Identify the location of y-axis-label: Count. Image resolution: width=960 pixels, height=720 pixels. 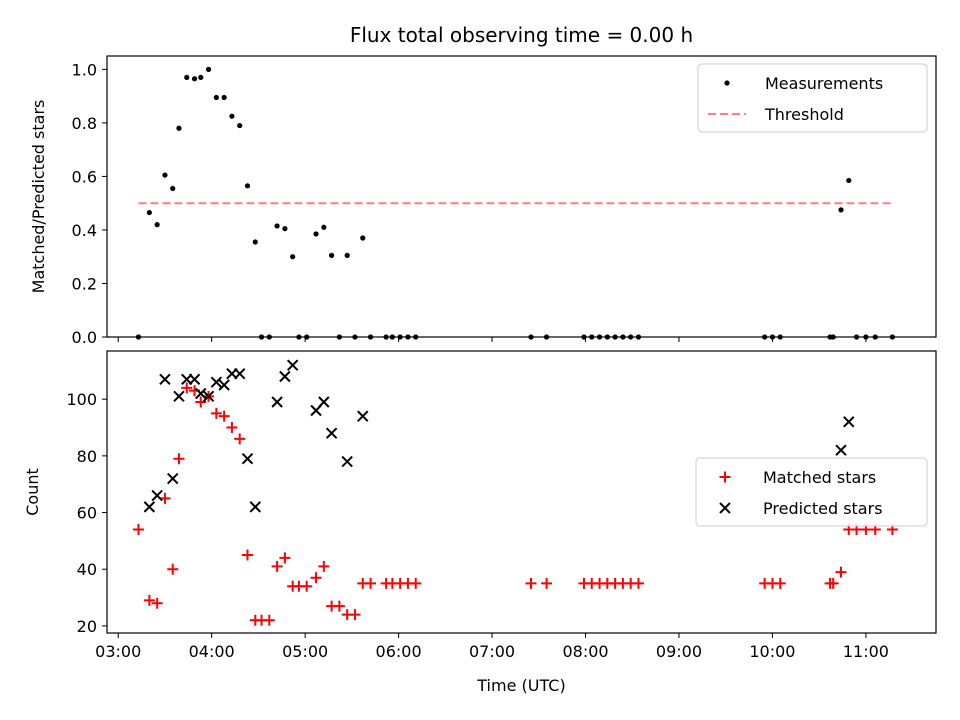
(32, 492).